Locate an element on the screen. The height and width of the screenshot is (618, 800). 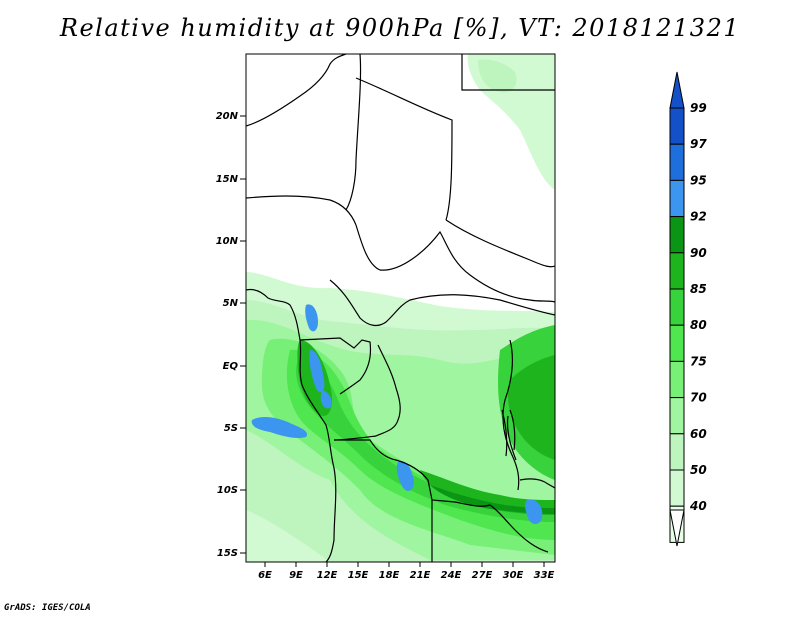
lon-label-21e: 21E is located at coordinates (420, 575).